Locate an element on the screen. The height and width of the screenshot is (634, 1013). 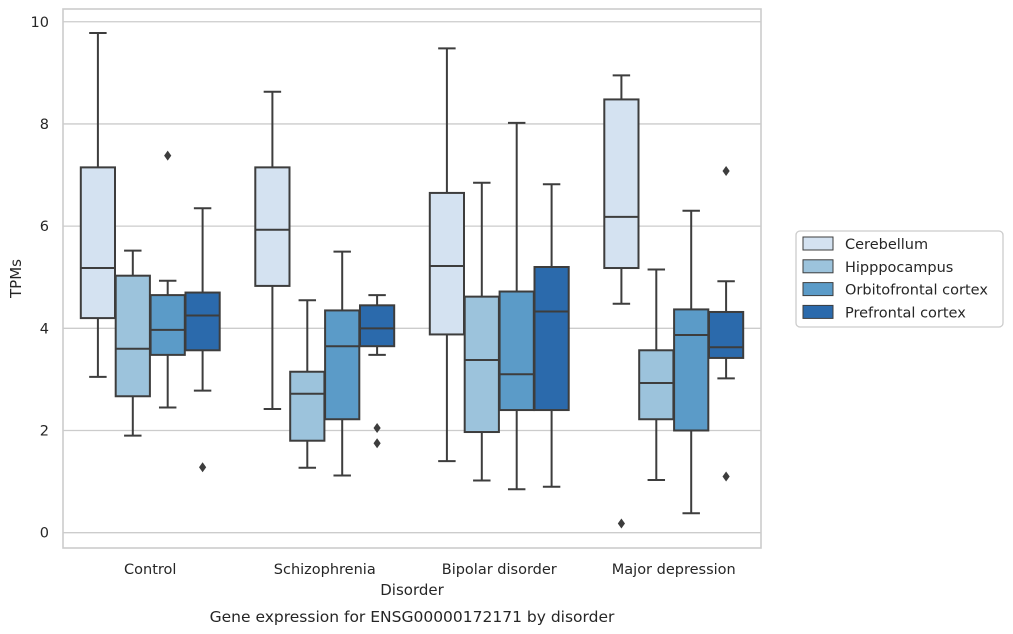
legend-label: Orbitofrontal cortex is located at coordinates (916, 291).